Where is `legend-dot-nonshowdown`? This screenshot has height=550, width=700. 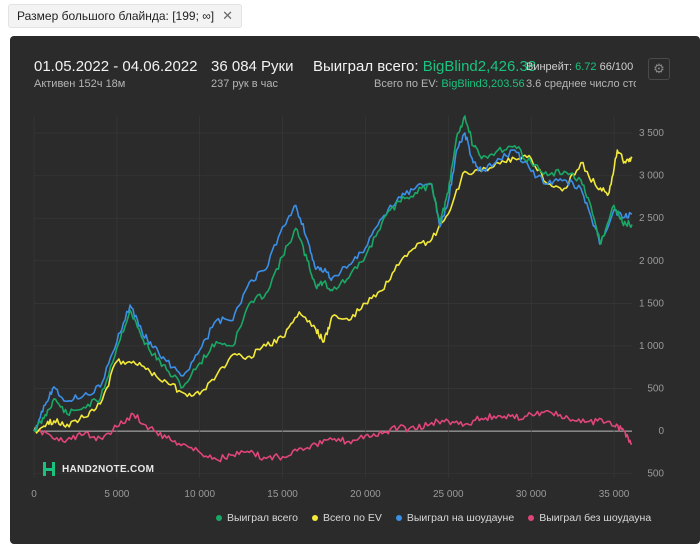
legend-dot-nonshowdown is located at coordinates (531, 518).